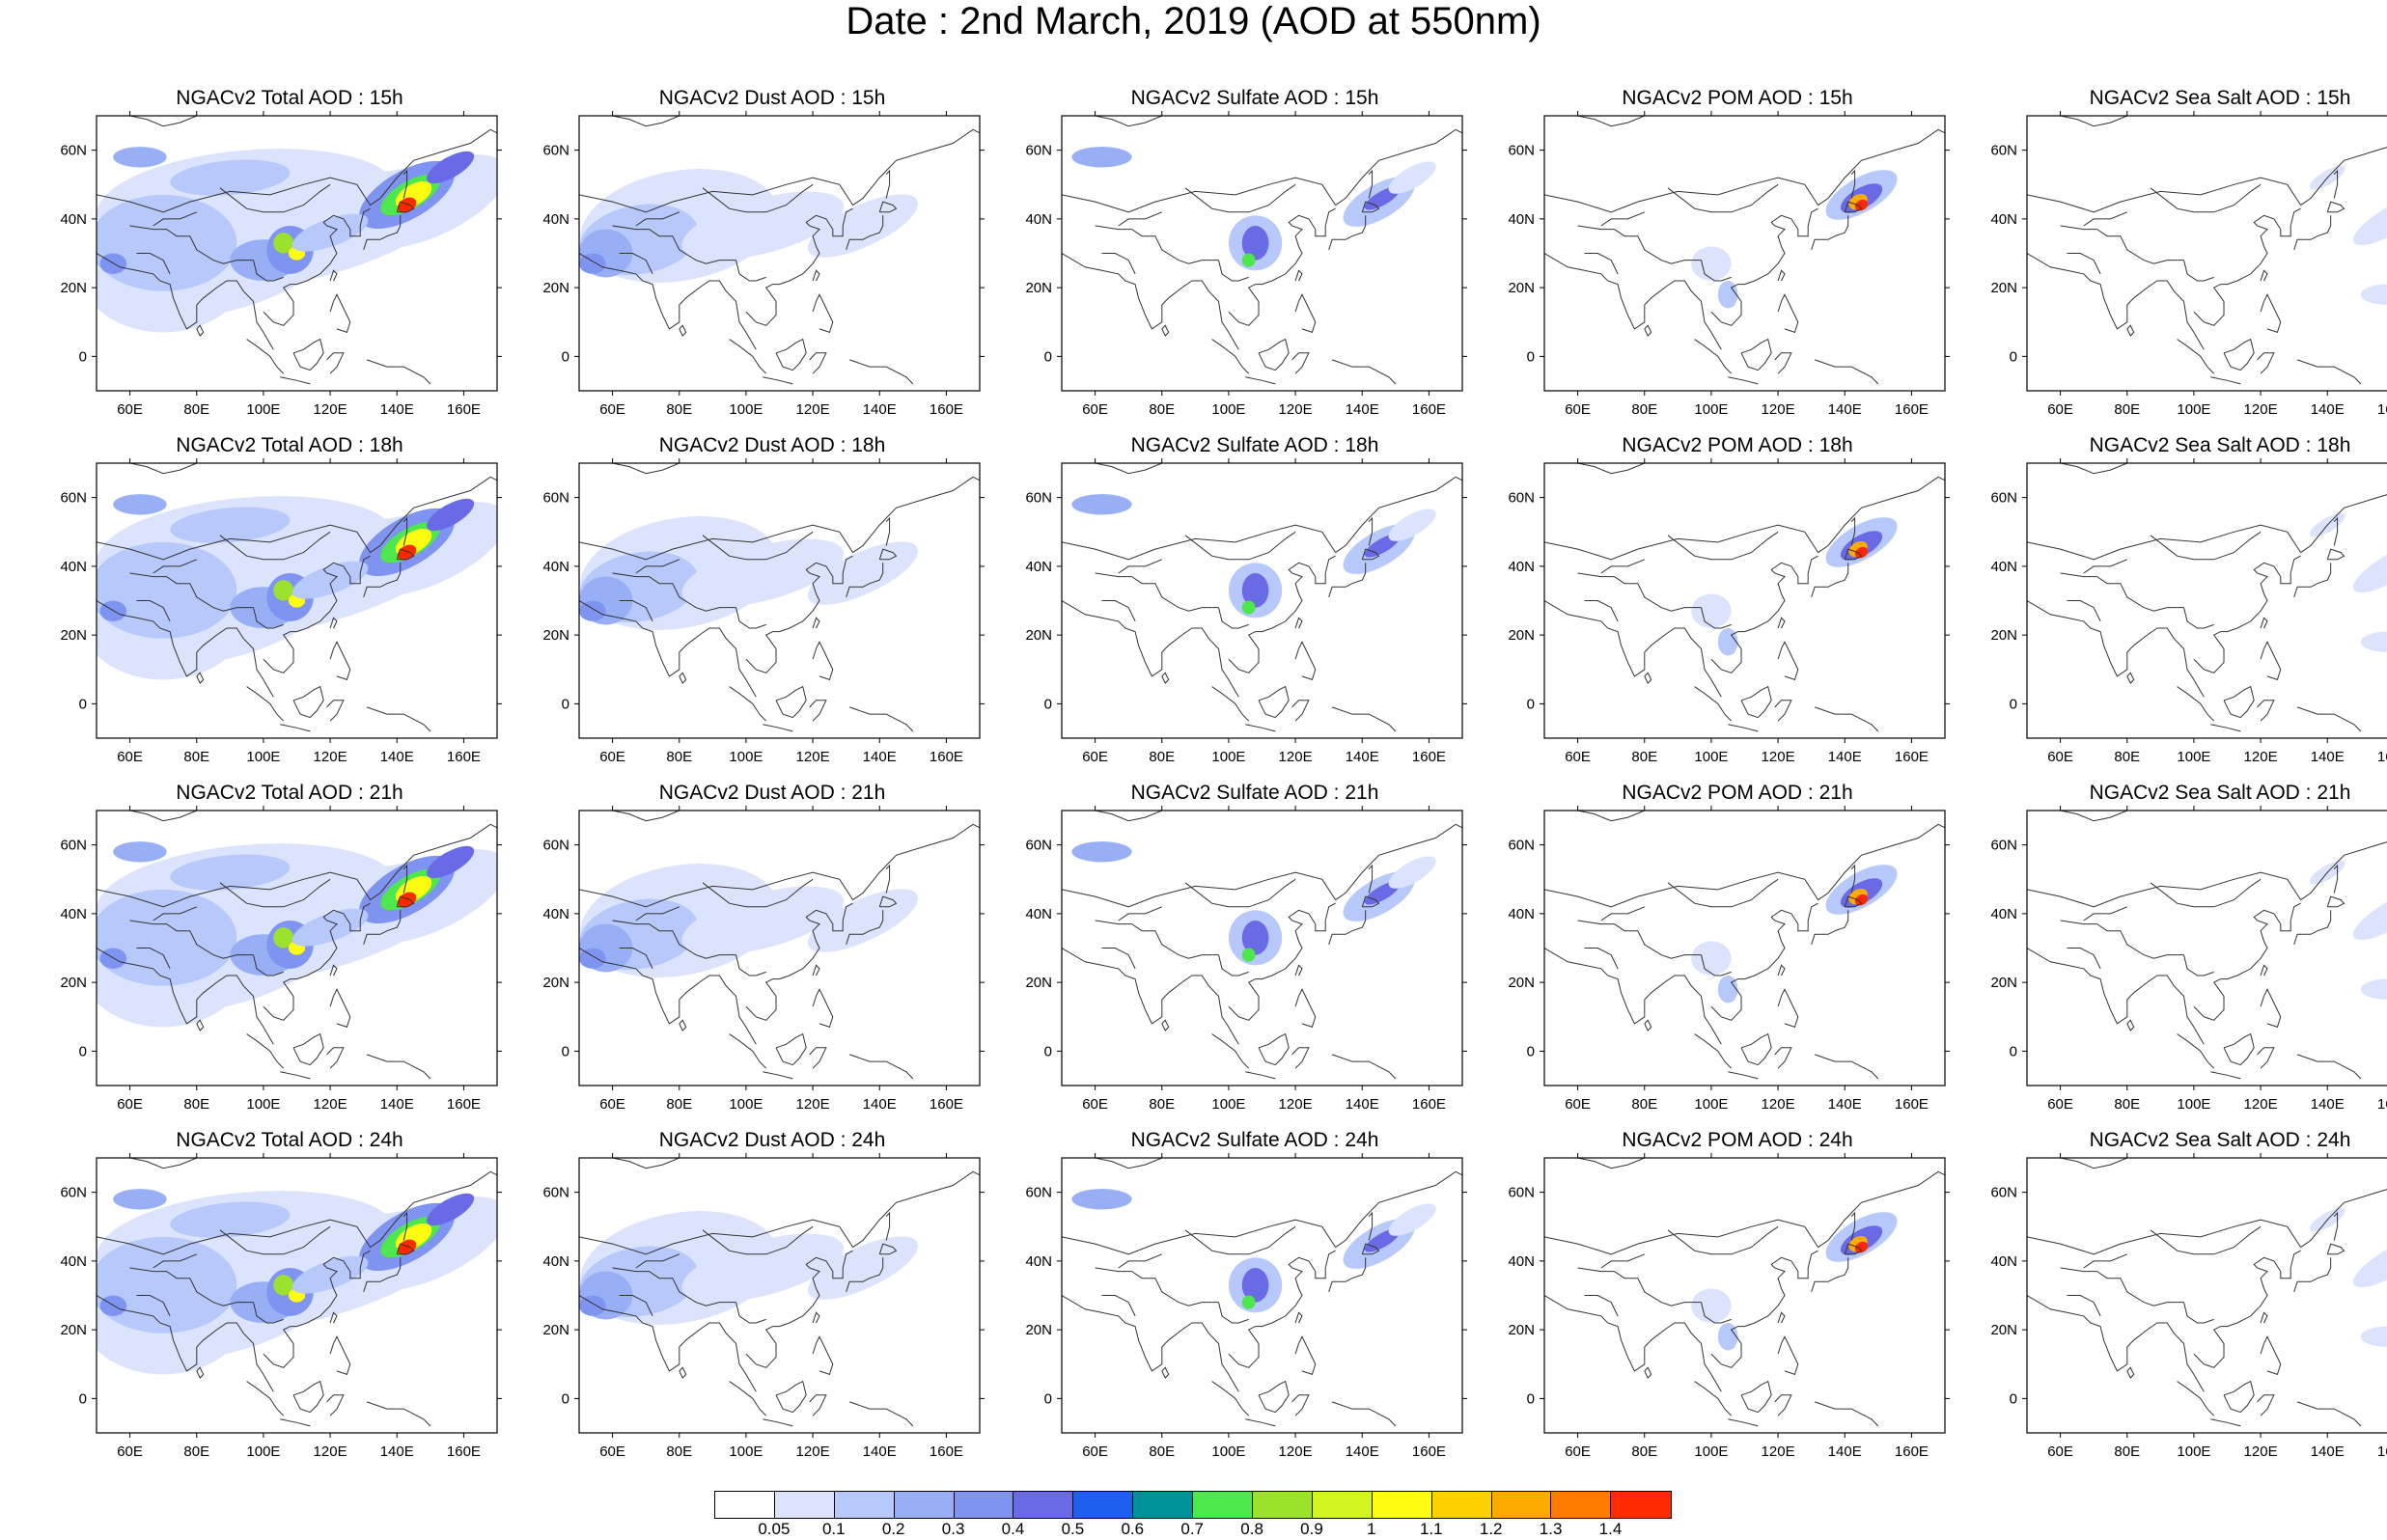 The image size is (2387, 1540). What do you see at coordinates (289, 445) in the screenshot?
I see `panel-title: NGACv2 Total AOD : 18h` at bounding box center [289, 445].